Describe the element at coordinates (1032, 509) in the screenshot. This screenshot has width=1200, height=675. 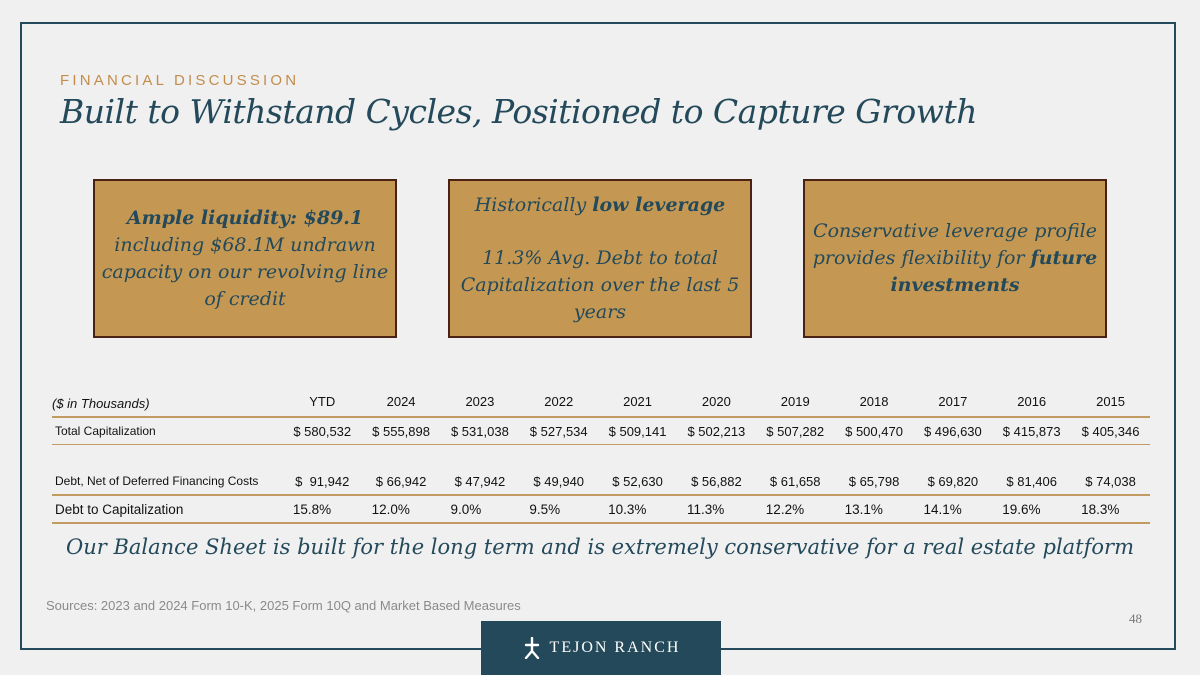
I see `table-cell: 19.6%` at that location.